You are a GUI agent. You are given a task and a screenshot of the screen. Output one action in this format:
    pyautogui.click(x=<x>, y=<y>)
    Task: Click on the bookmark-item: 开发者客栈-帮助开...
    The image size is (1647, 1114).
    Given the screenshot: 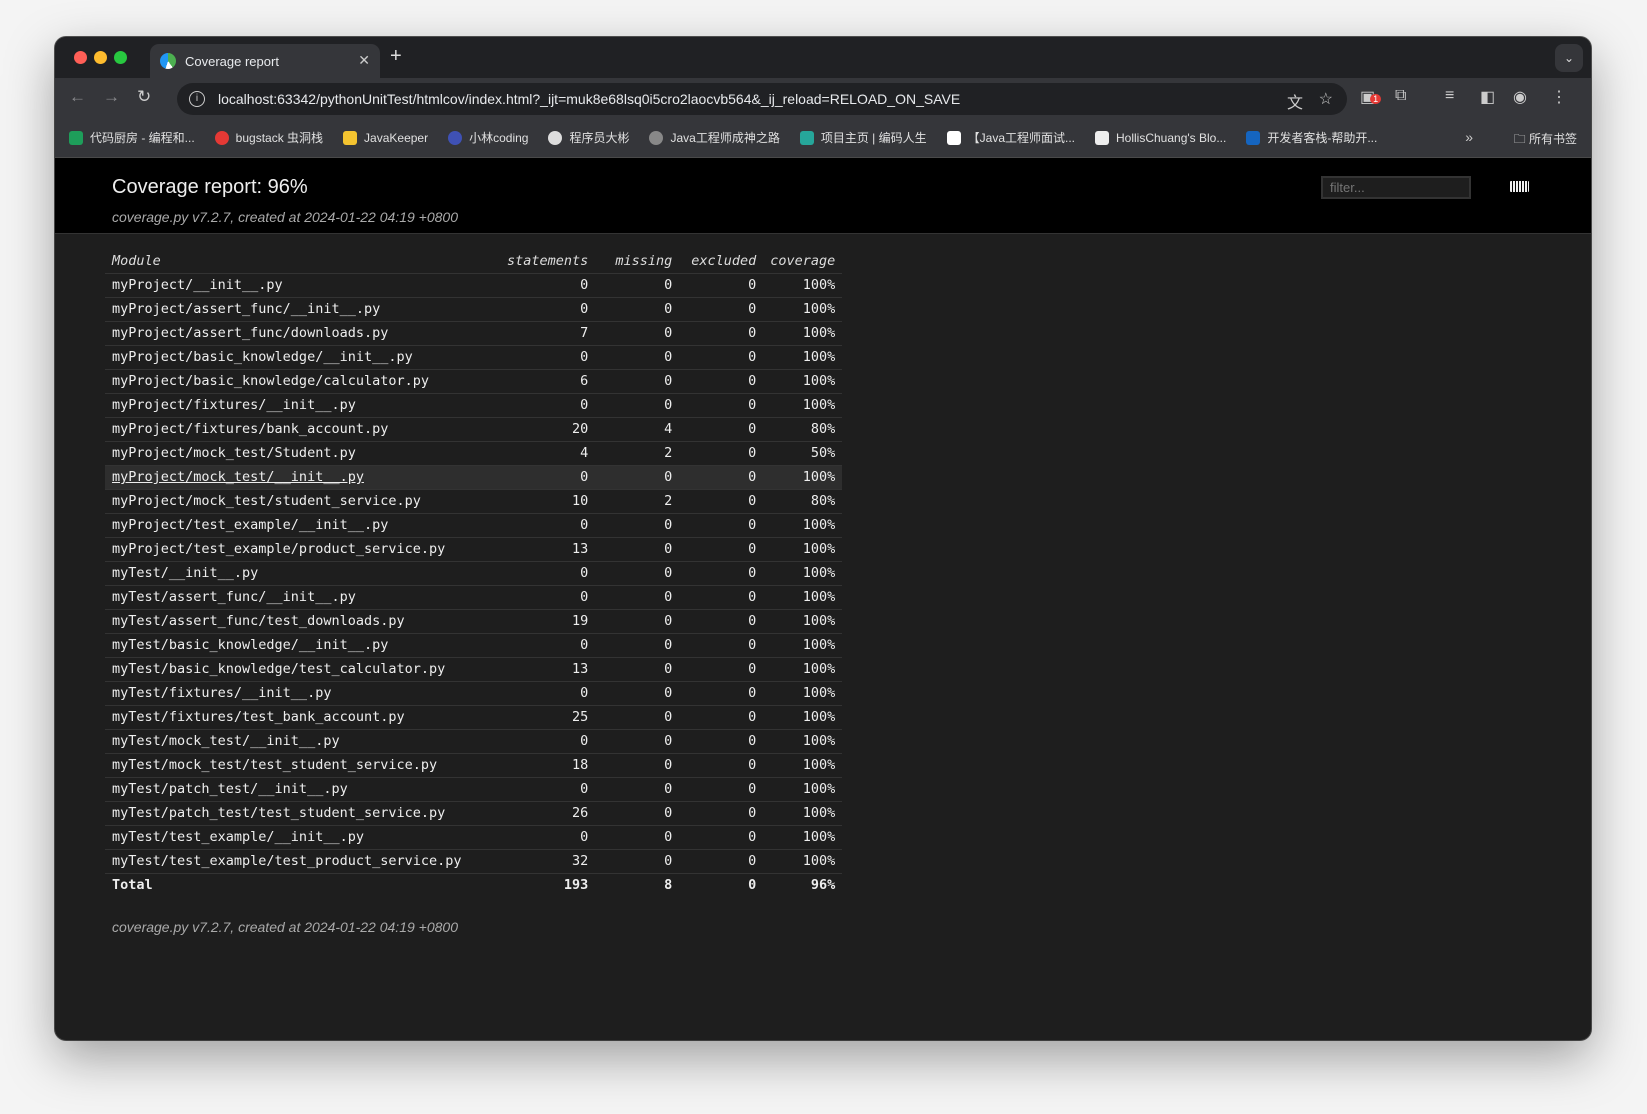 What is the action you would take?
    pyautogui.click(x=1311, y=137)
    